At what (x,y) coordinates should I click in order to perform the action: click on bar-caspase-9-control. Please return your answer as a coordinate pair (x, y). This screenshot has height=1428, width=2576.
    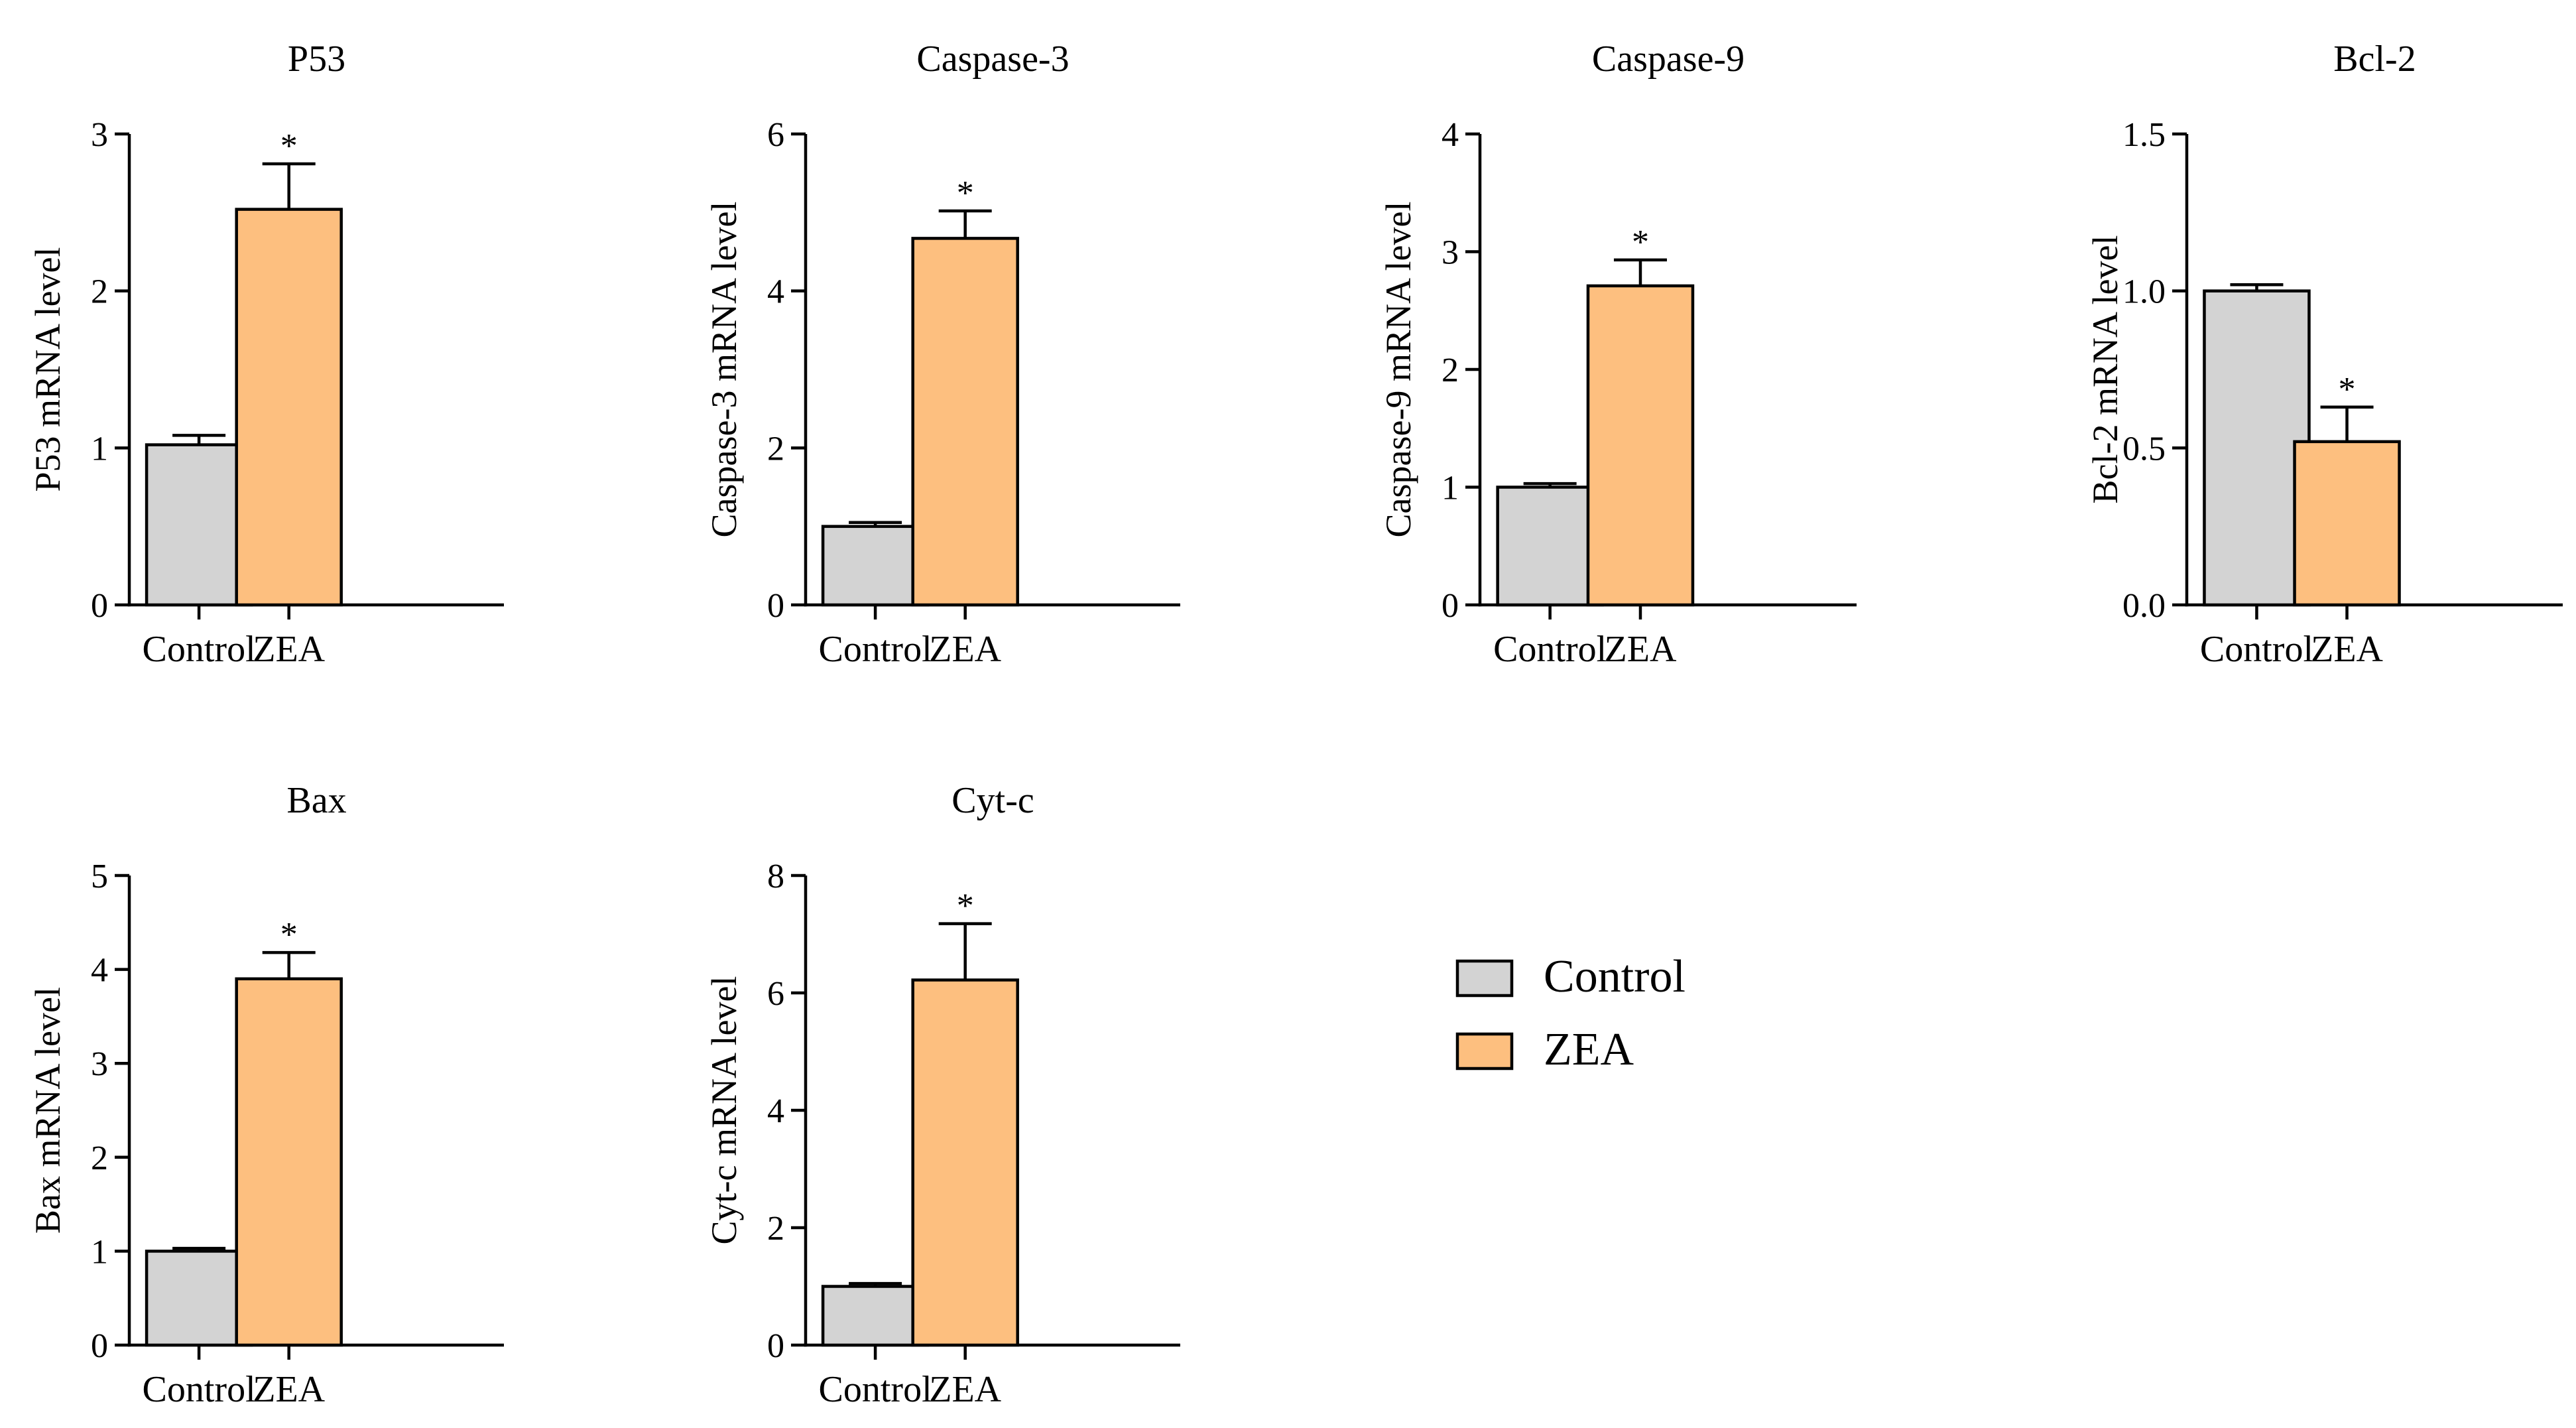
    Looking at the image, I should click on (1550, 546).